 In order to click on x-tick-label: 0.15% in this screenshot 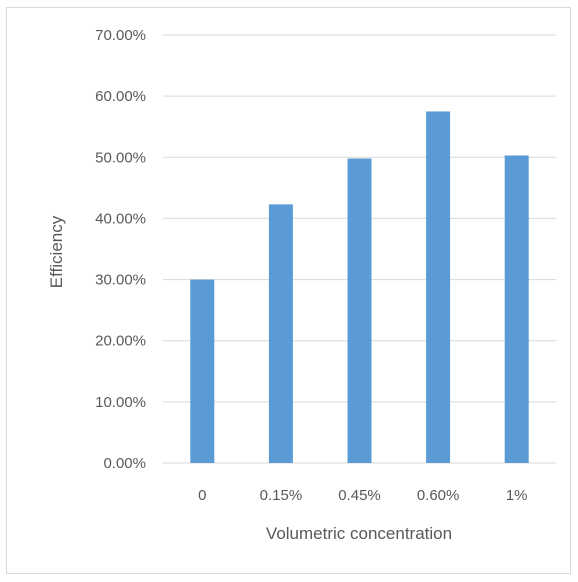, I will do `click(281, 495)`.